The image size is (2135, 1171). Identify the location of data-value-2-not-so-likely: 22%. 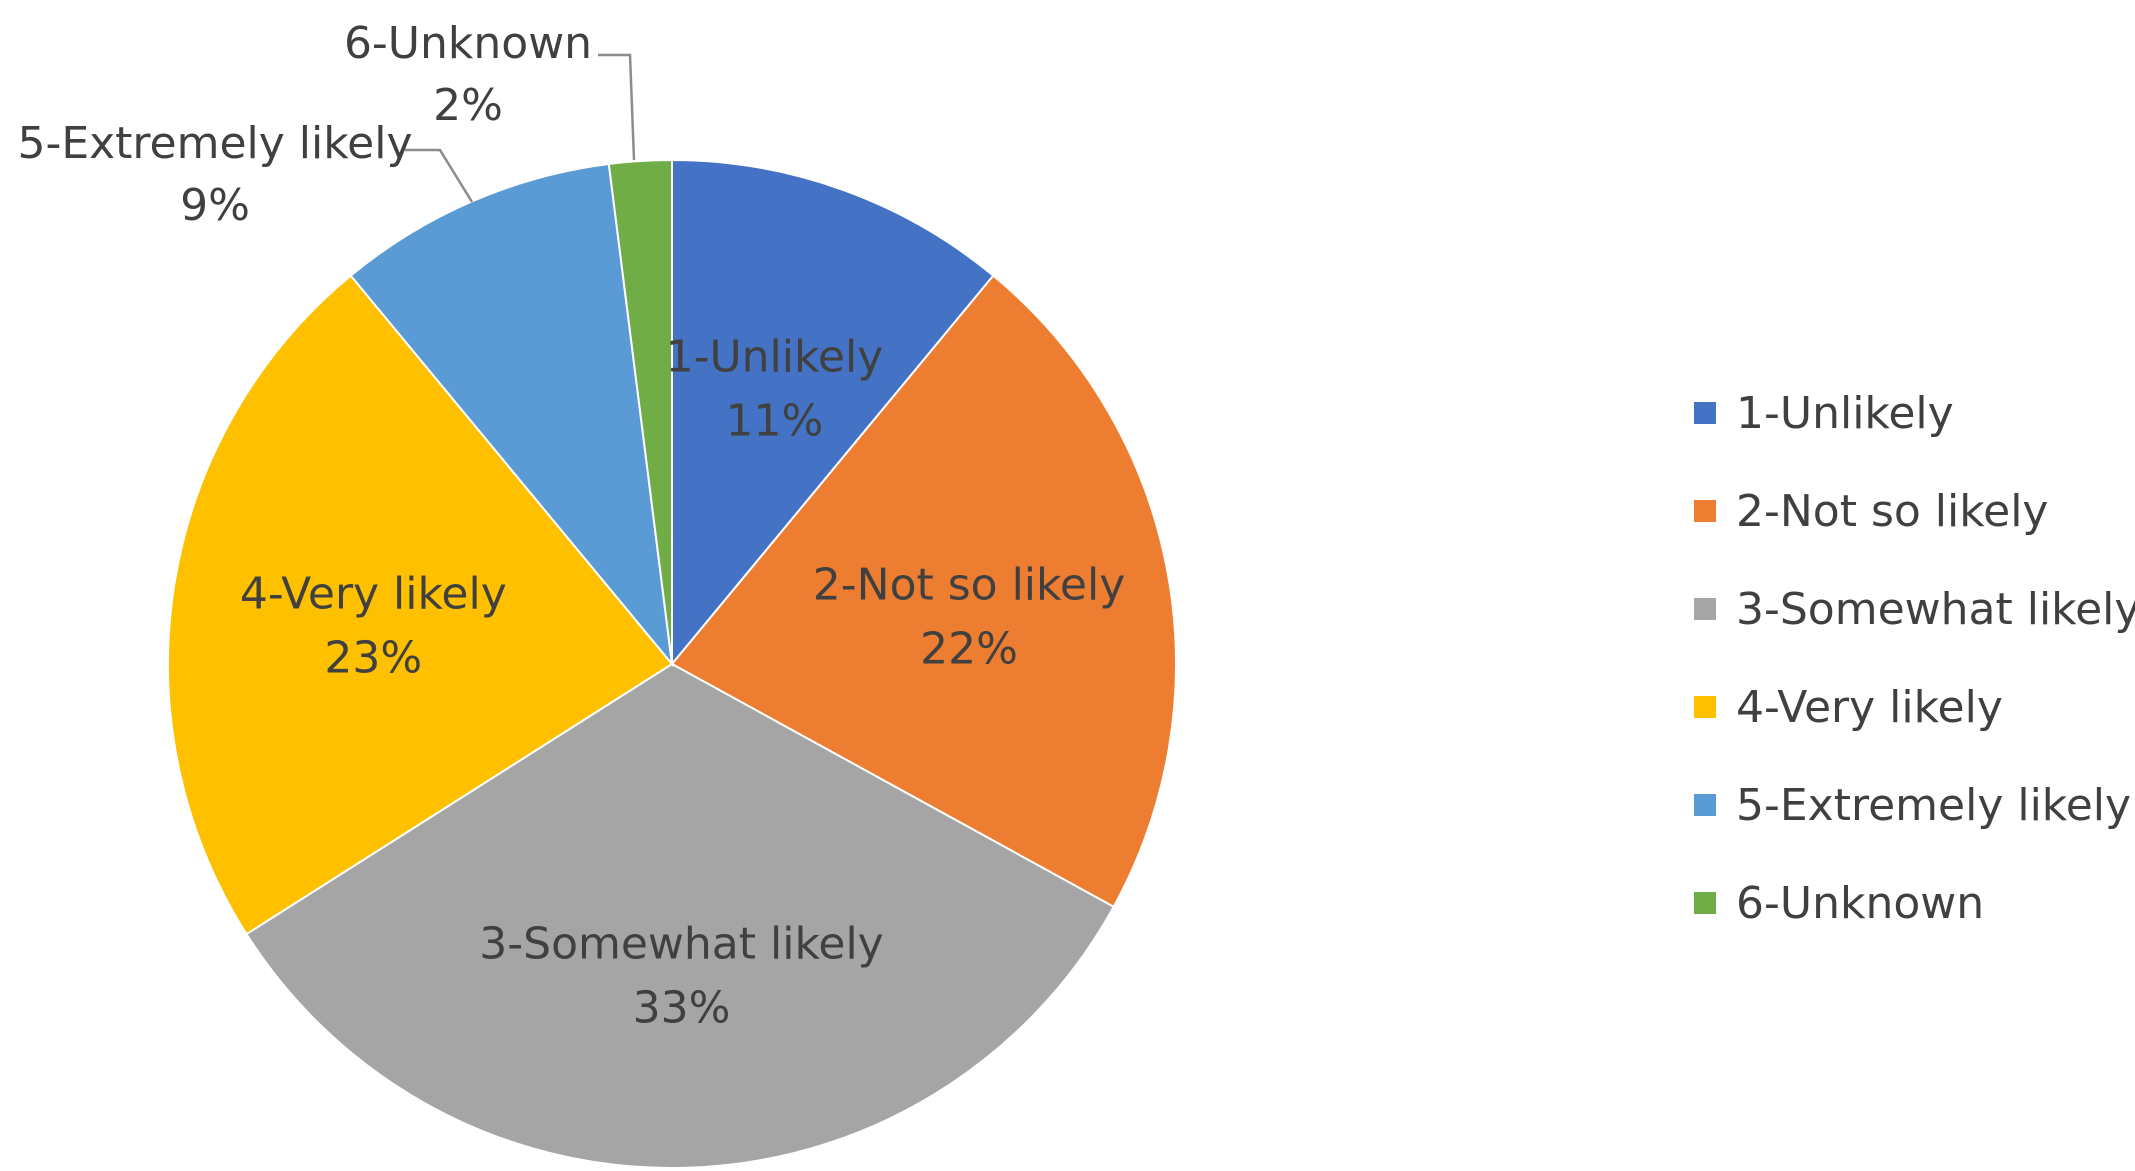
(969, 648).